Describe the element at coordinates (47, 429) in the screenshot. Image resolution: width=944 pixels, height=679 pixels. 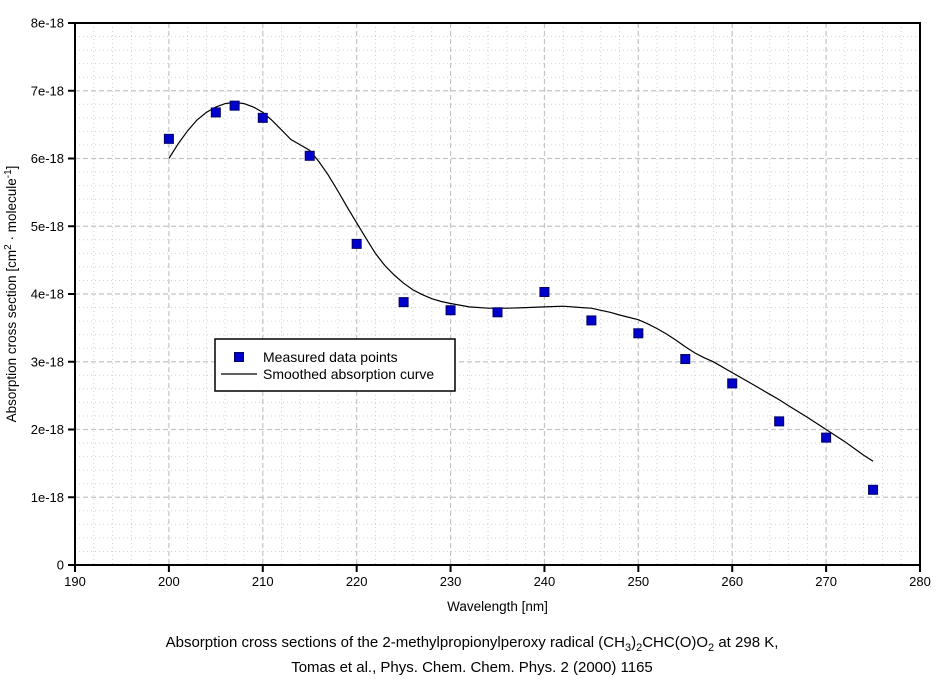
I see `y-tick-label: 2e-18` at that location.